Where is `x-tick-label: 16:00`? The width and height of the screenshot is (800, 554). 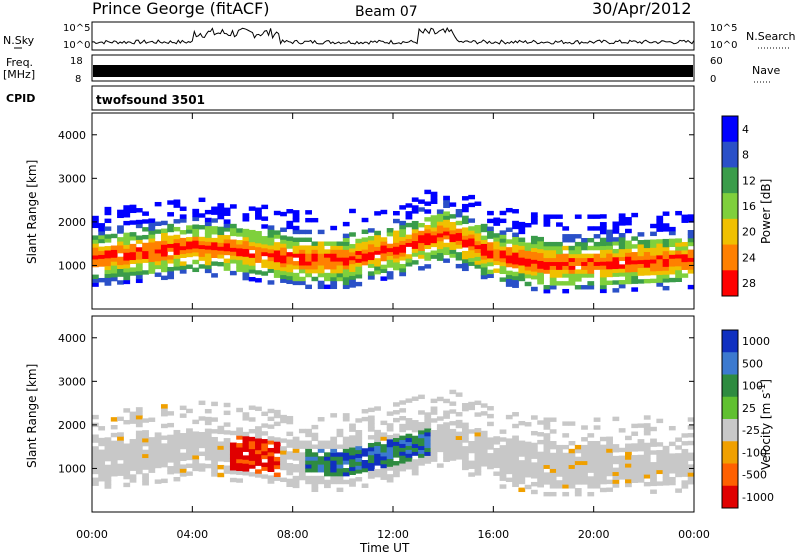
x-tick-label: 16:00 is located at coordinates (493, 534).